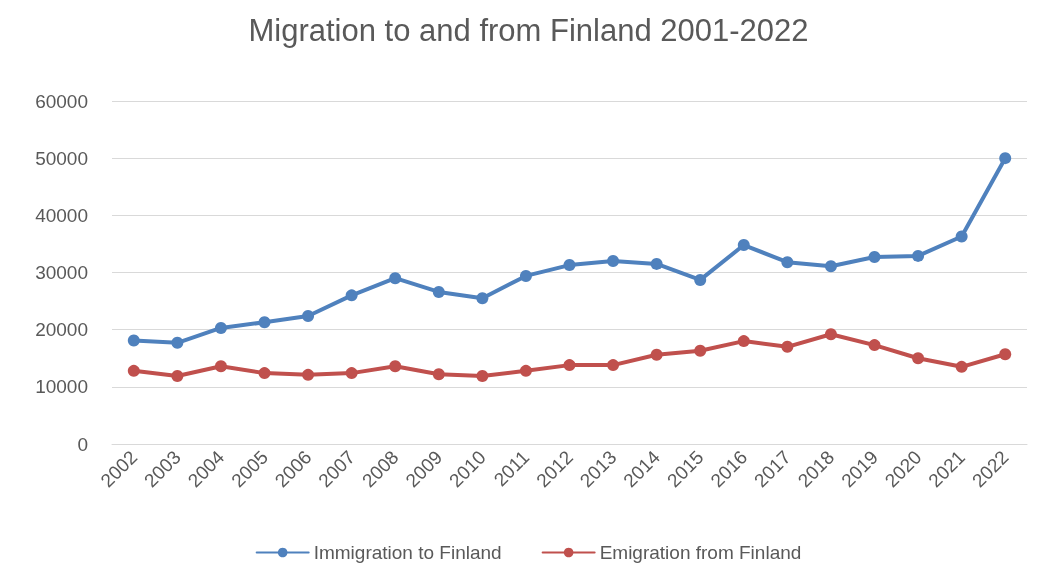  What do you see at coordinates (82, 444) in the screenshot?
I see `y-tick-label: 0` at bounding box center [82, 444].